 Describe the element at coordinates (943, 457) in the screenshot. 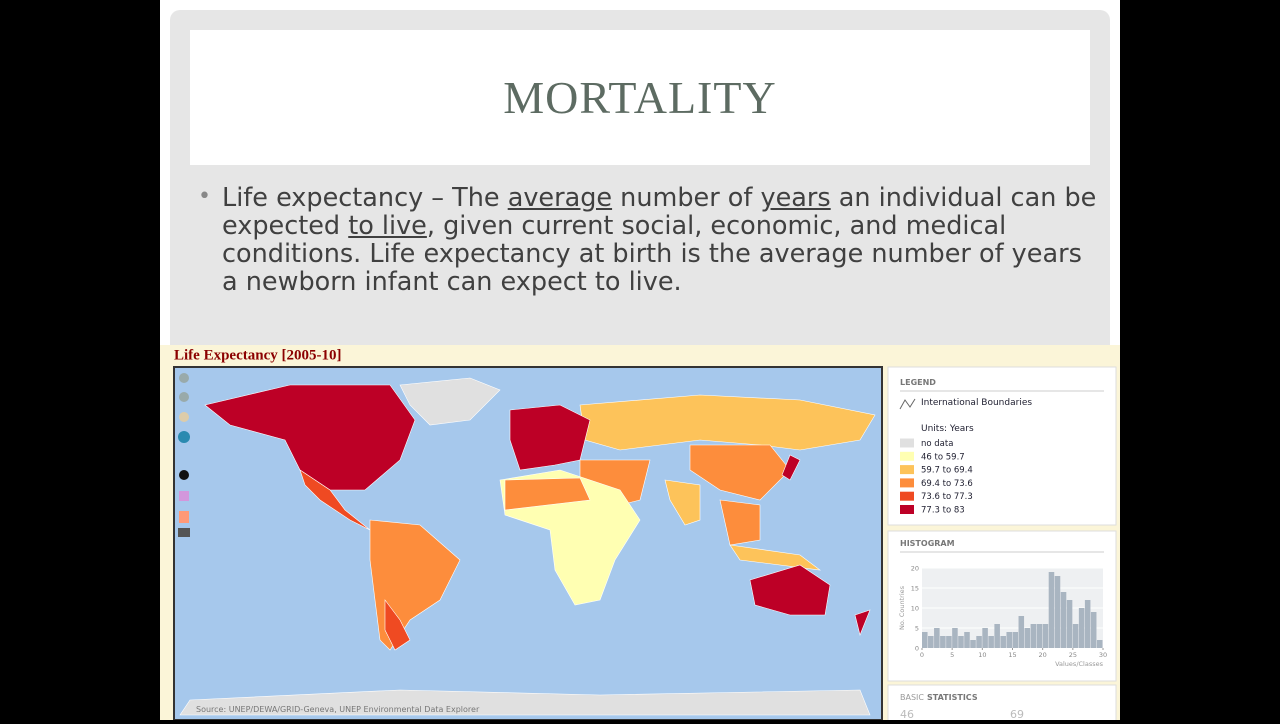

I see `legend-label: 46 to 59.7` at that location.